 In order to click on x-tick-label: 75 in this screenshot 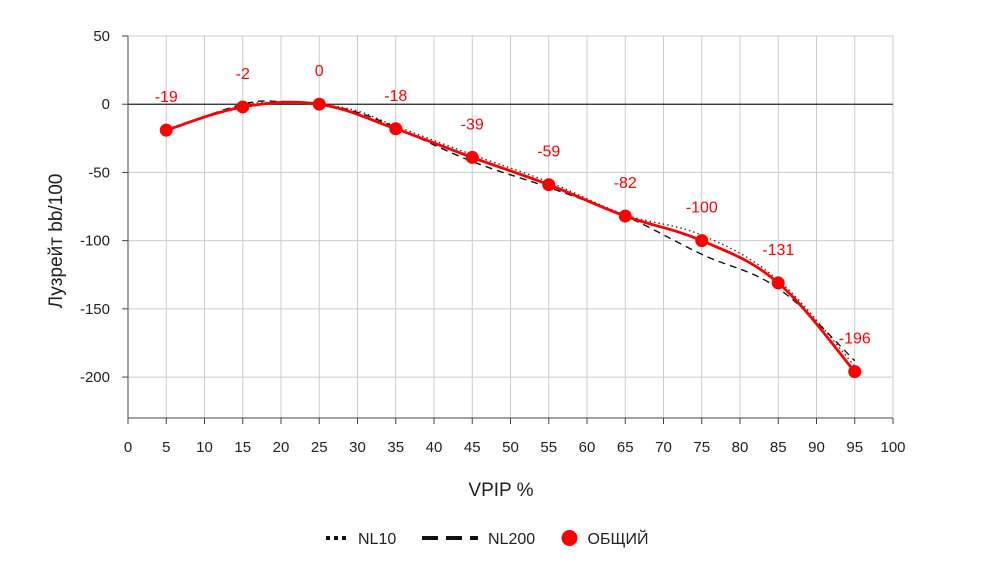, I will do `click(701, 447)`.